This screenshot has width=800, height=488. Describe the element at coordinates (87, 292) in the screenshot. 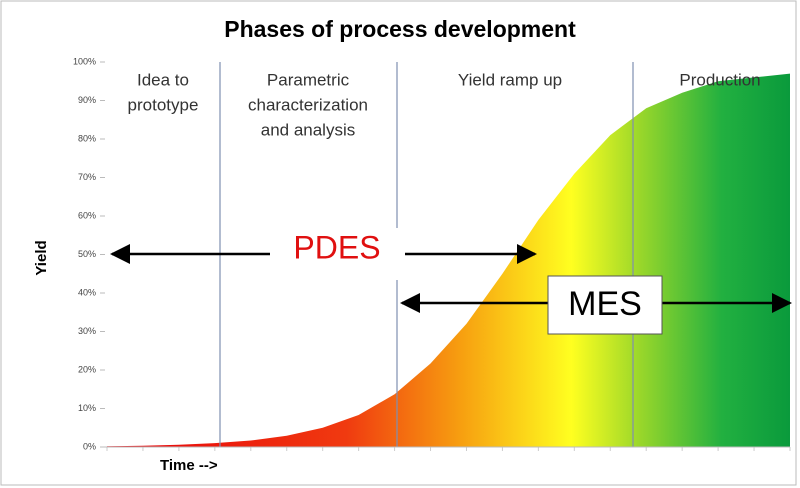

I see `y-tick-label: 40%` at that location.